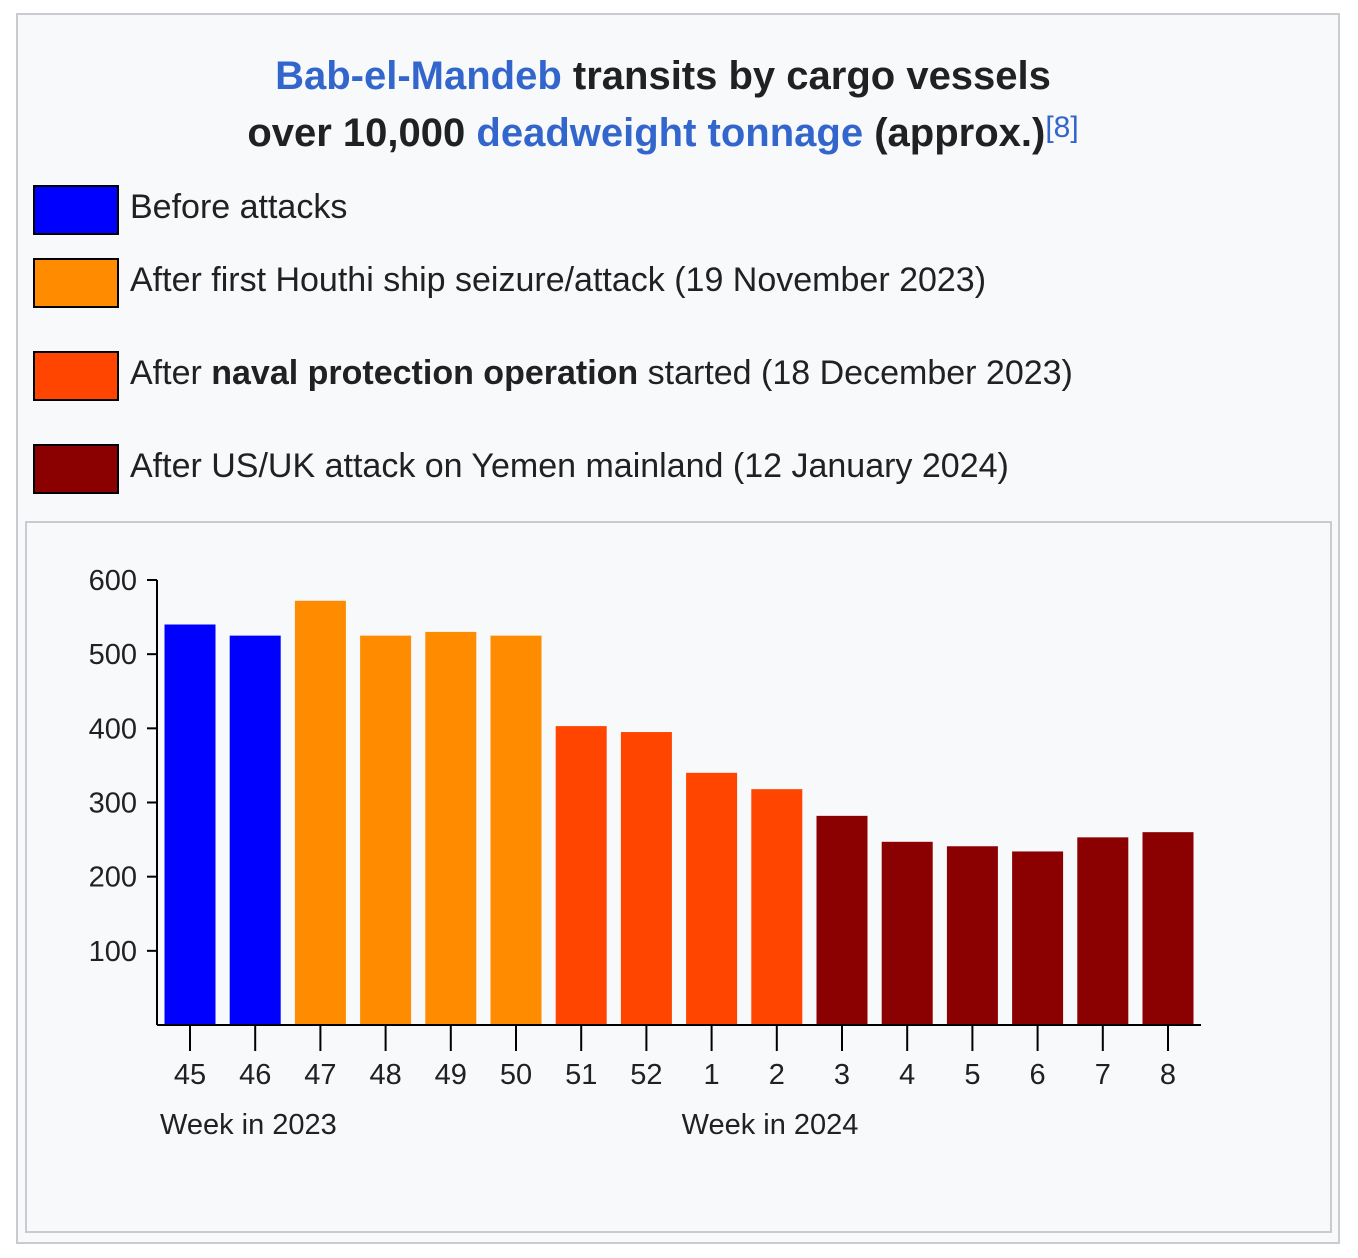 Image resolution: width=1358 pixels, height=1258 pixels. What do you see at coordinates (1062, 127) in the screenshot?
I see `reference-8-link: [8]` at bounding box center [1062, 127].